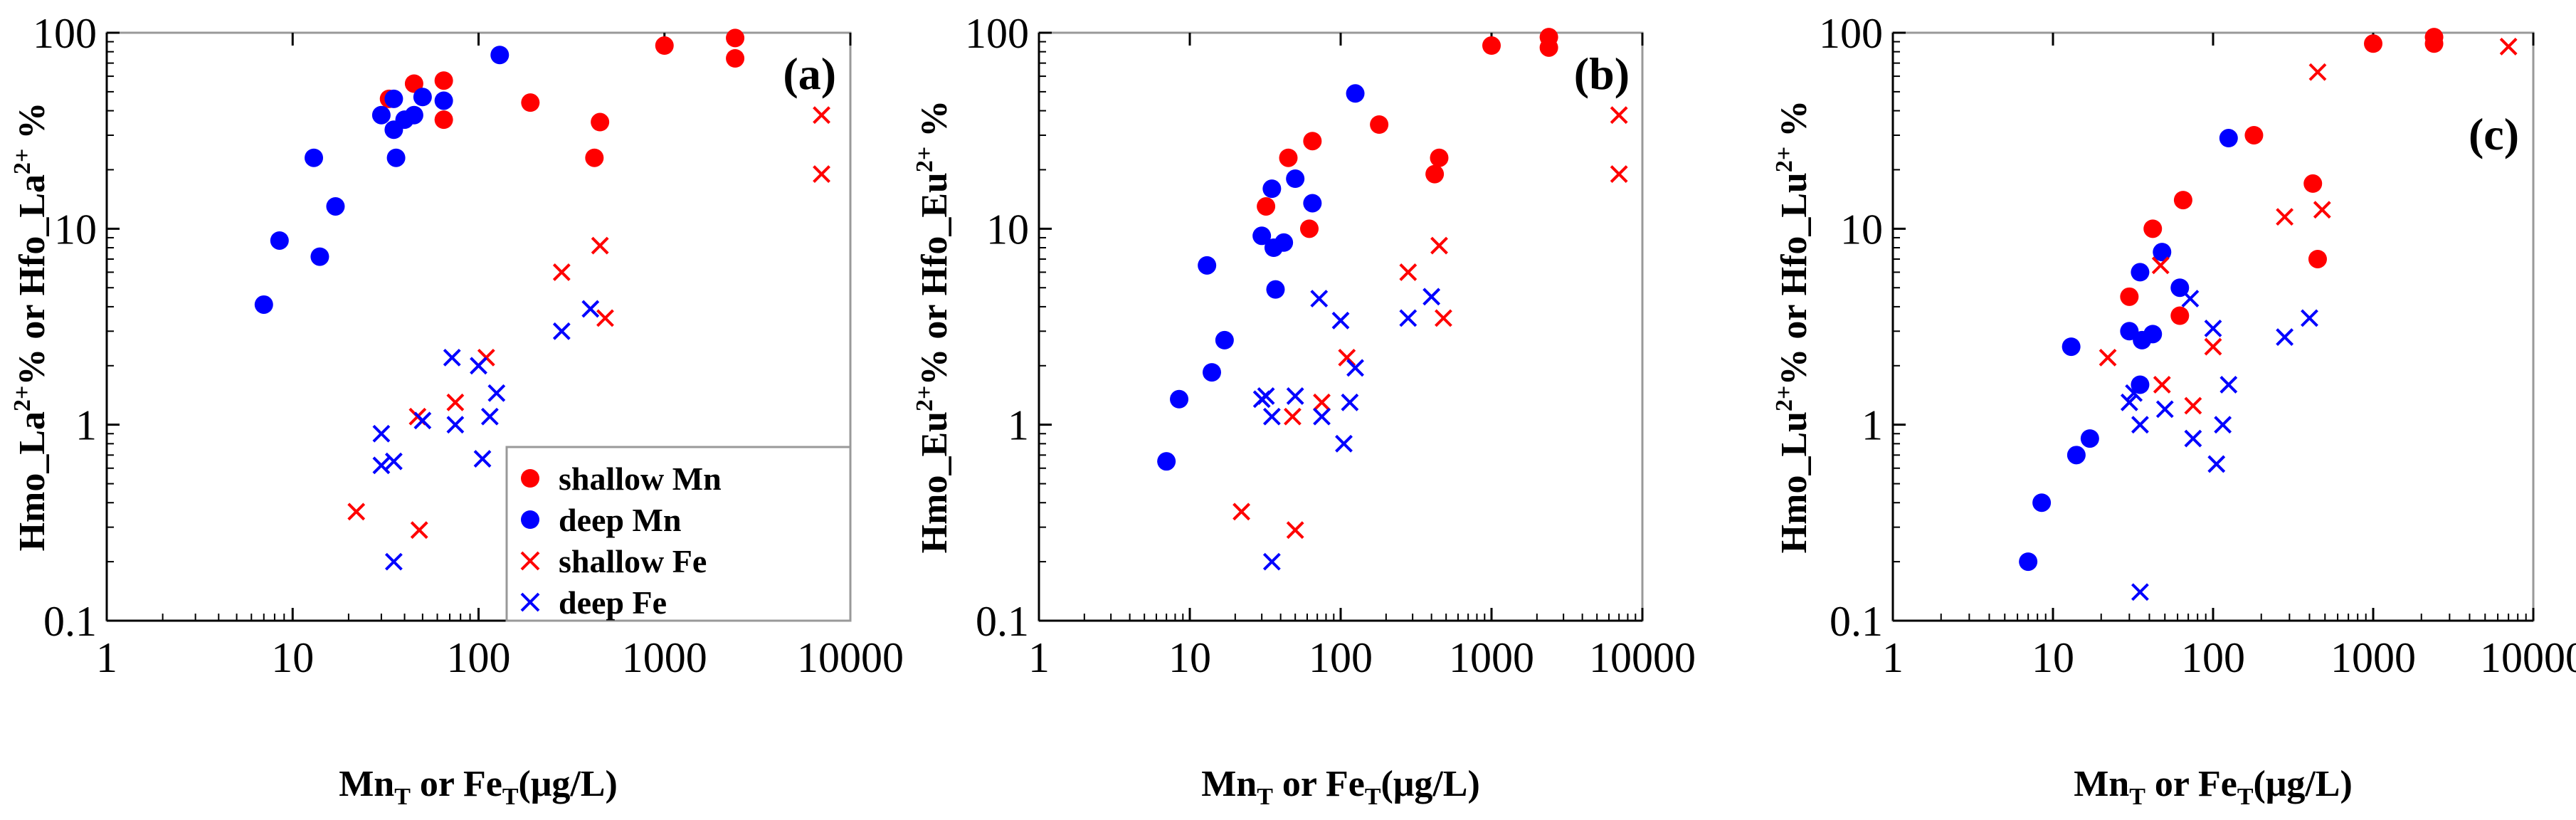 This screenshot has height=820, width=2576. What do you see at coordinates (633, 561) in the screenshot?
I see `legend-label-shallow-fe: shallow Fe` at bounding box center [633, 561].